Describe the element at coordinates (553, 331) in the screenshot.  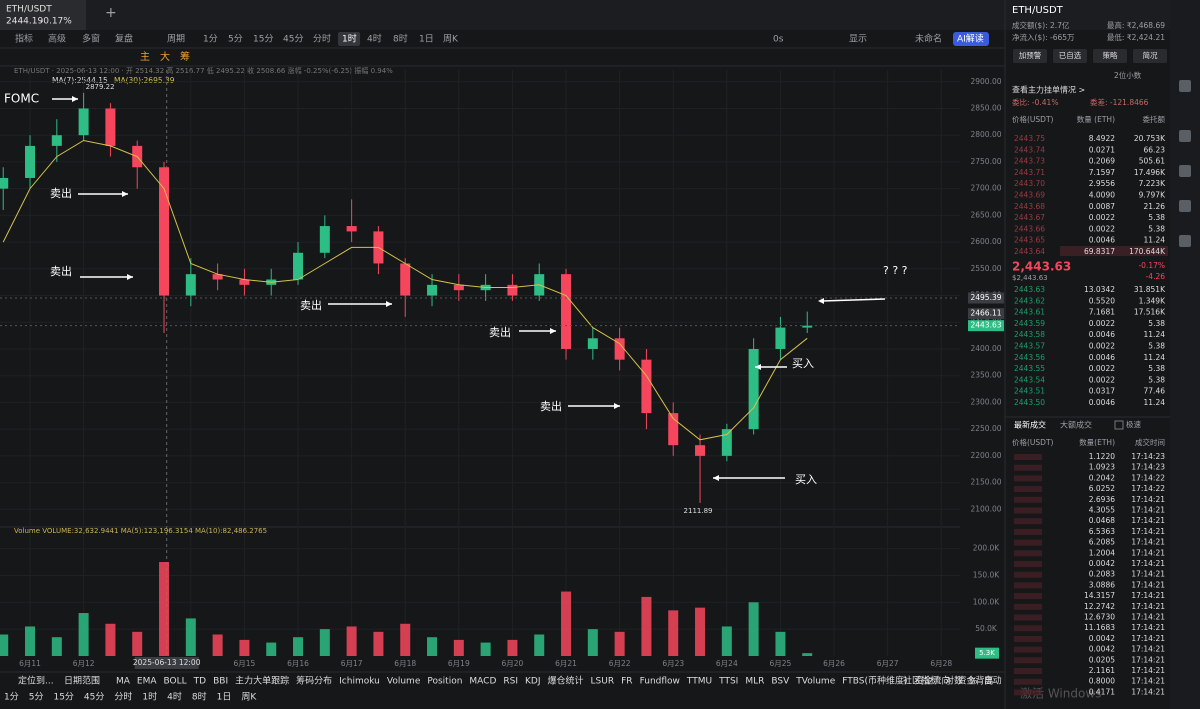
I see `arrow-head` at that location.